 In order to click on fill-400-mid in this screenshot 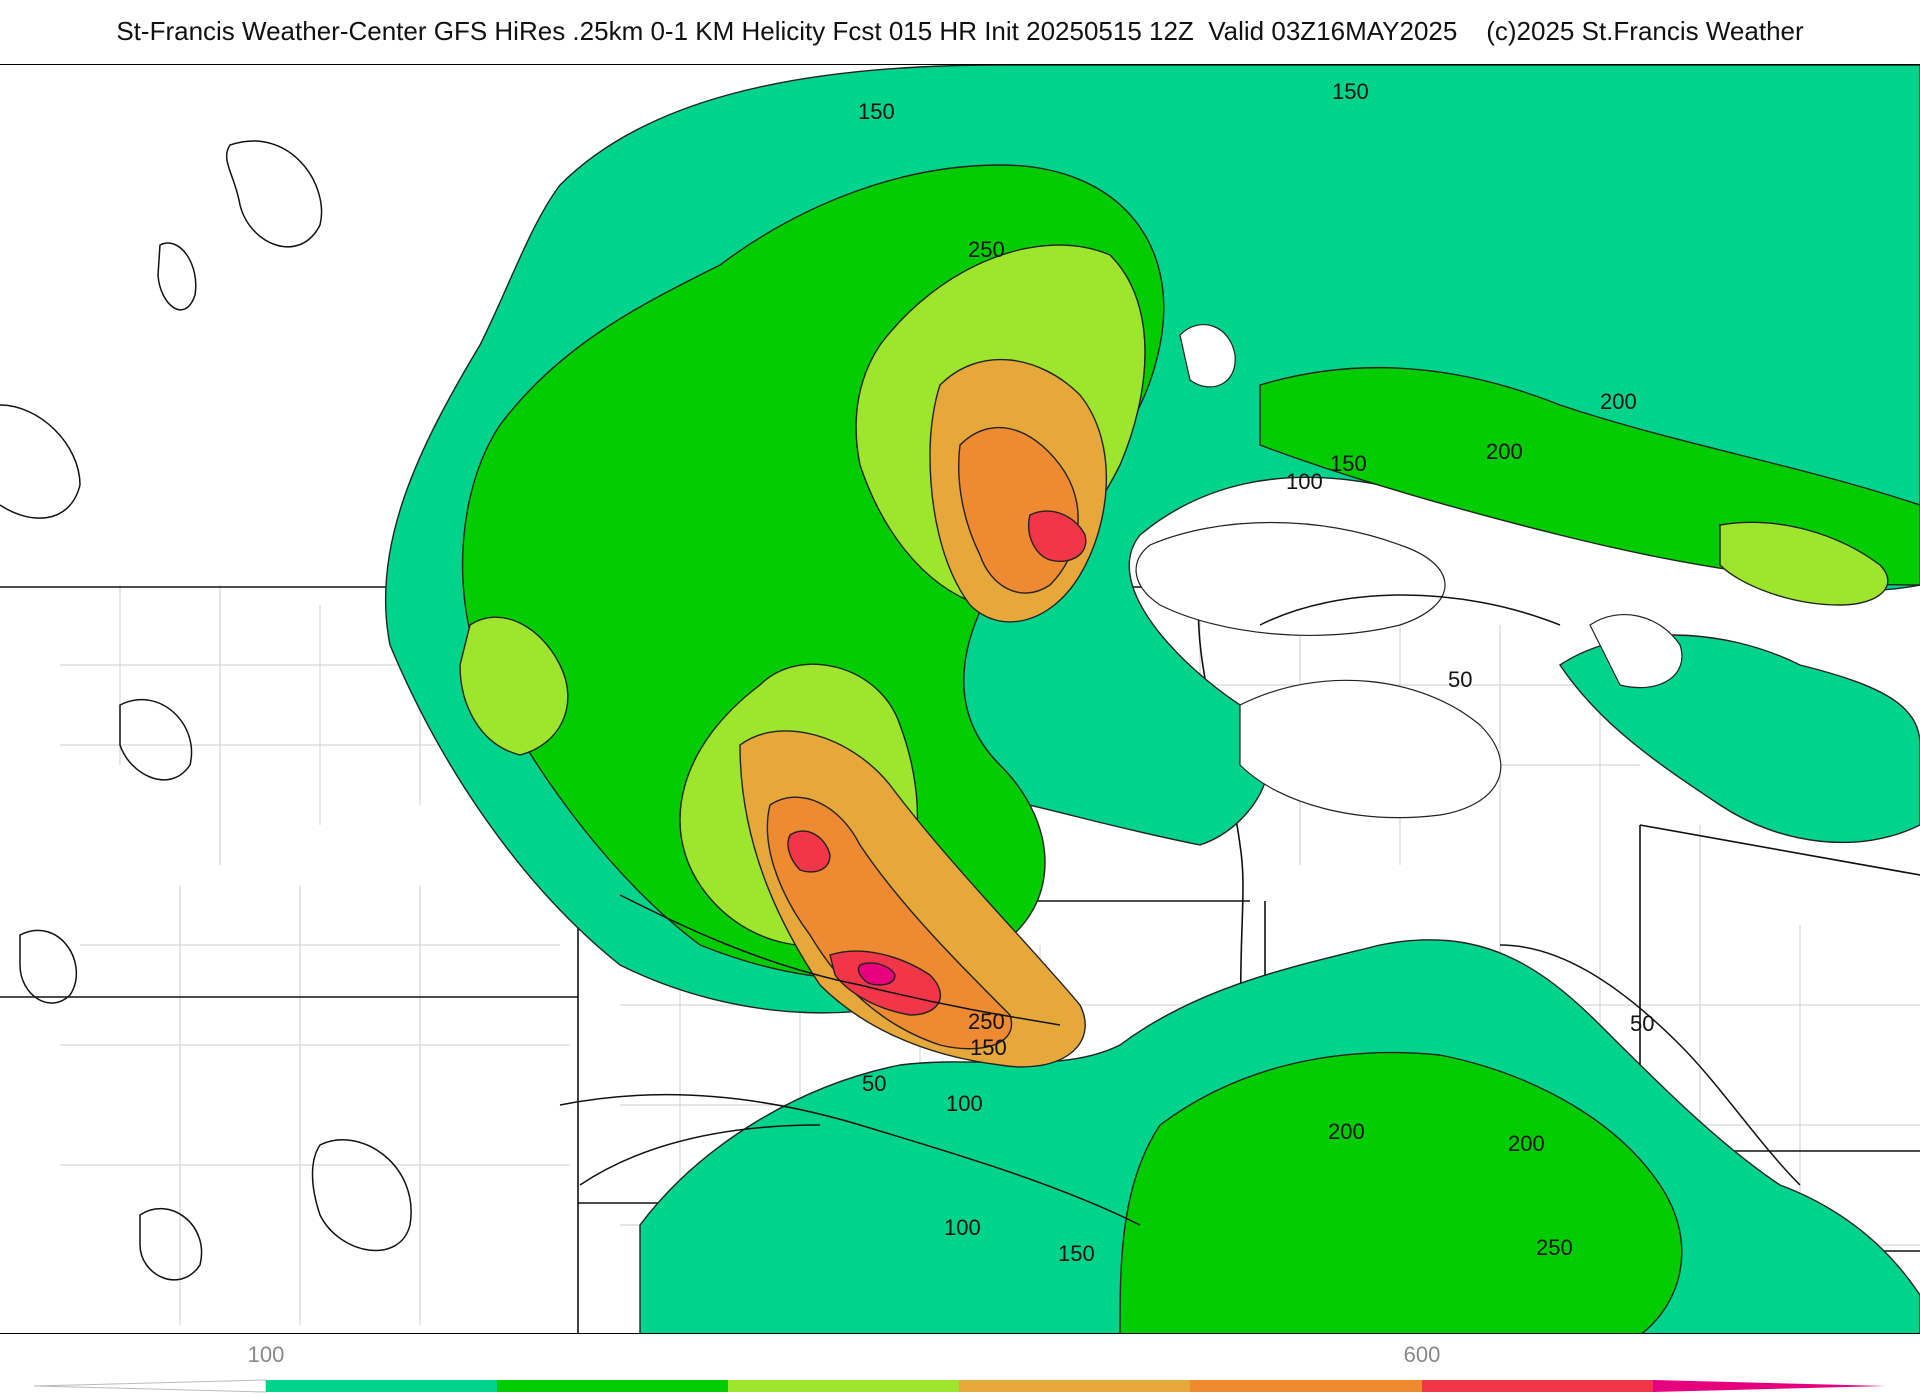, I will do `click(809, 851)`.